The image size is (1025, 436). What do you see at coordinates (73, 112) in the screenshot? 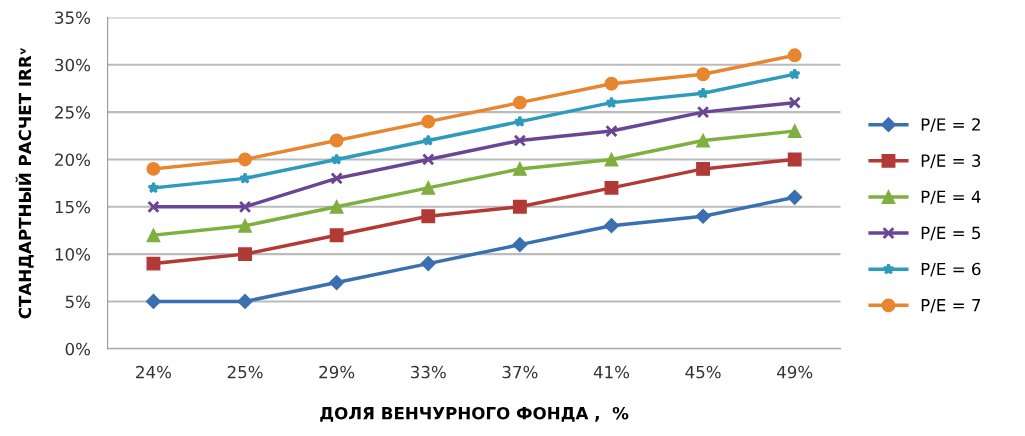
I see `y-tick-label: 25%` at bounding box center [73, 112].